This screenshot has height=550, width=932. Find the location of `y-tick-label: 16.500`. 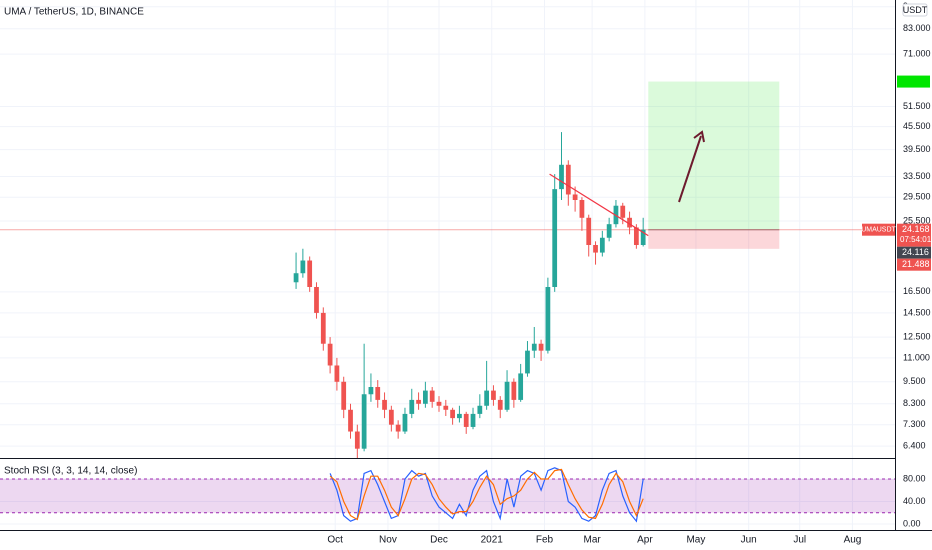

y-tick-label: 16.500 is located at coordinates (917, 291).